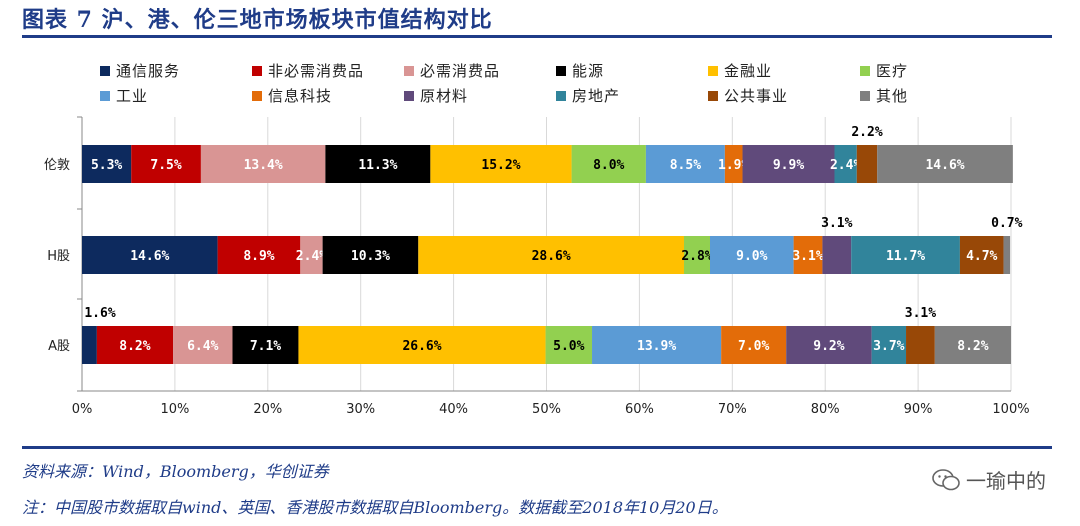 Image resolution: width=1080 pixels, height=526 pixels. Describe the element at coordinates (174, 409) in the screenshot. I see `x-tick-label: 10%` at that location.